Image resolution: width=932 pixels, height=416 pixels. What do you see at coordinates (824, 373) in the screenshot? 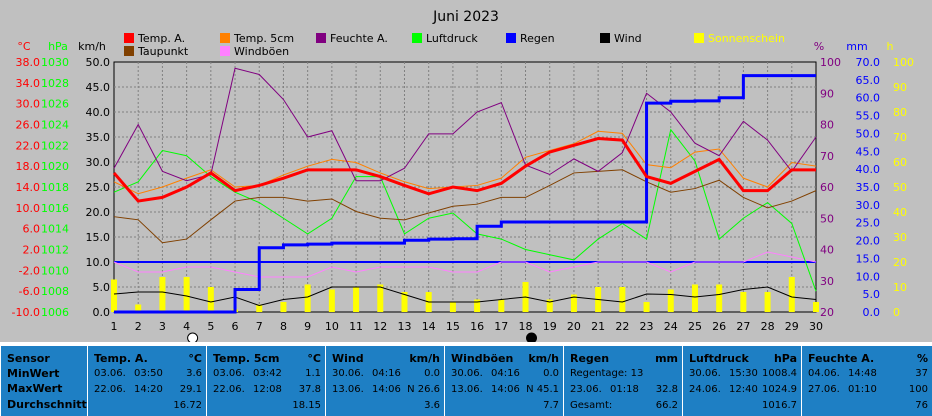
I see `stats-min-date: 04.06.` at bounding box center [824, 373].